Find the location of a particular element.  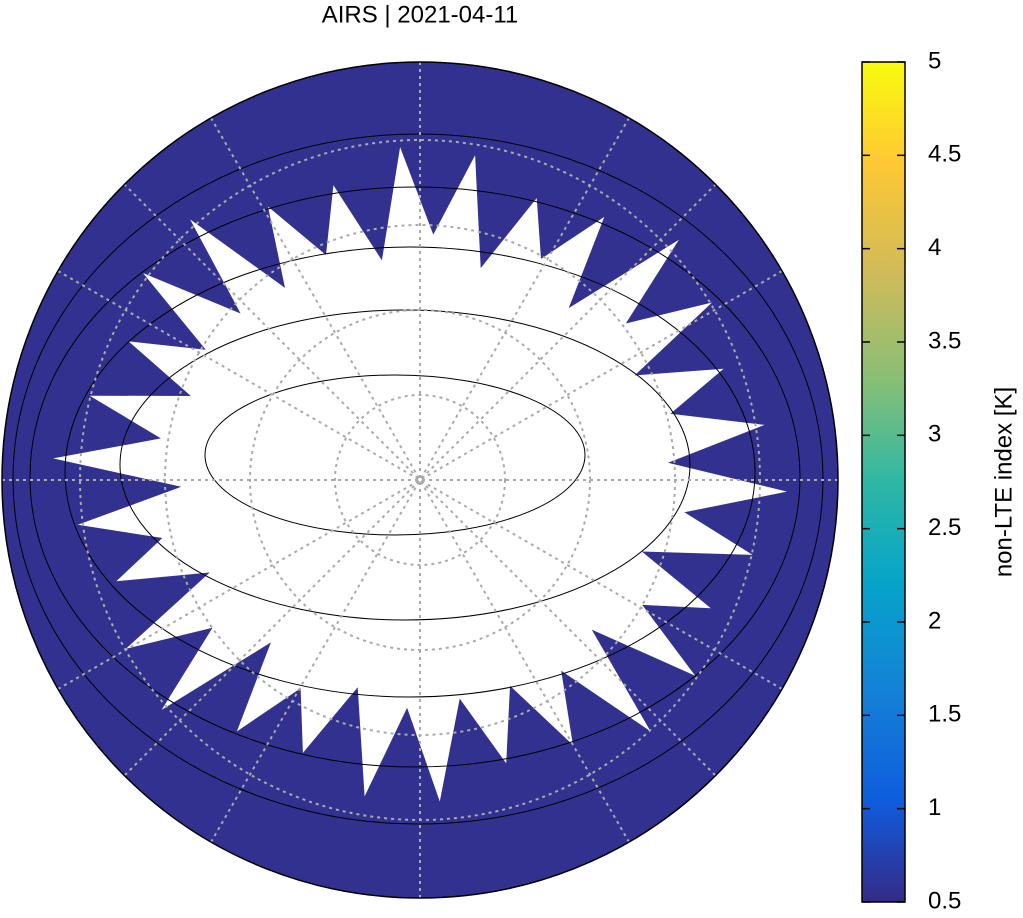

colorbar-tick-label: 0.5 is located at coordinates (944, 900).